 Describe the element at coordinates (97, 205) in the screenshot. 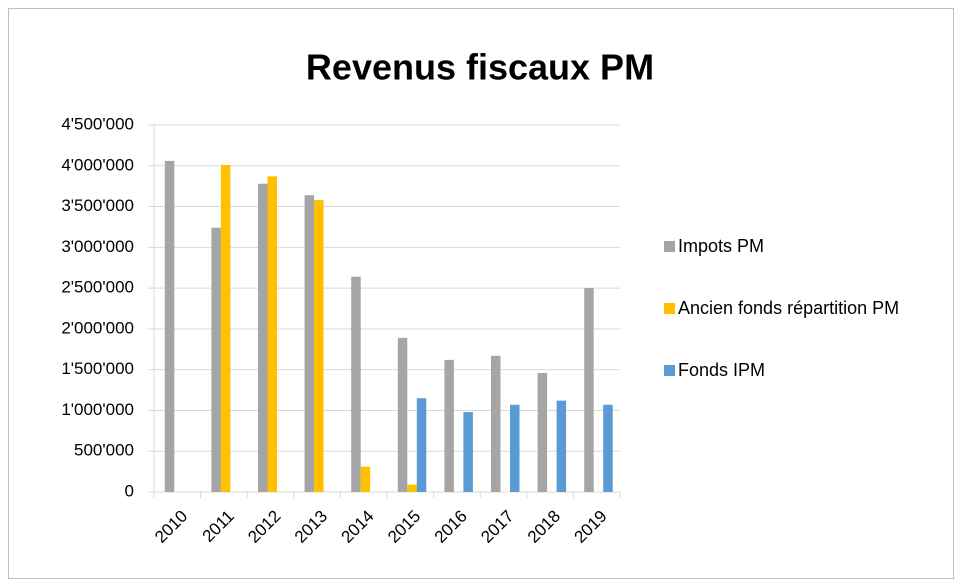

I see `y-tick-label: 3'500'000` at that location.